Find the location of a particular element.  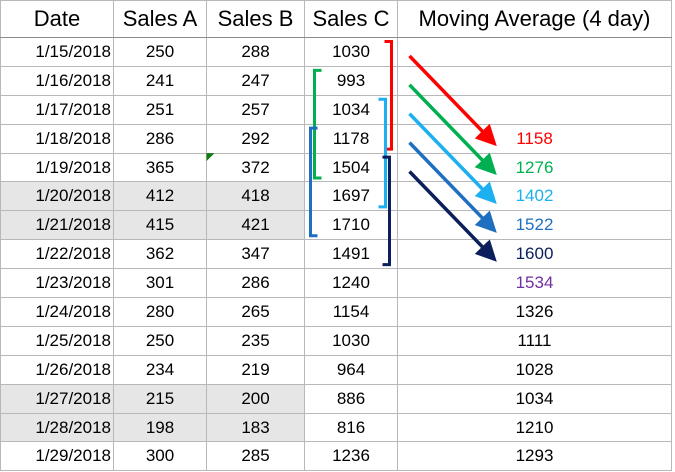

sales-a-cell: 412 is located at coordinates (160, 196).